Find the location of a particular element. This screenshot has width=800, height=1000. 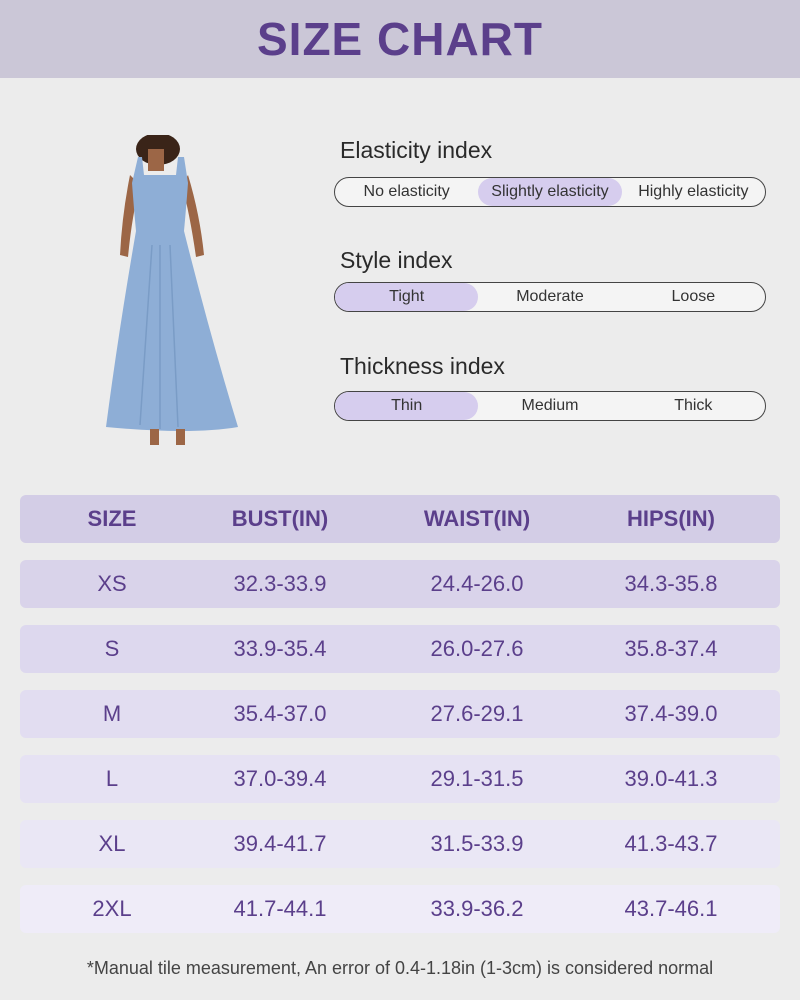

index-option: No elasticity is located at coordinates (406, 191).